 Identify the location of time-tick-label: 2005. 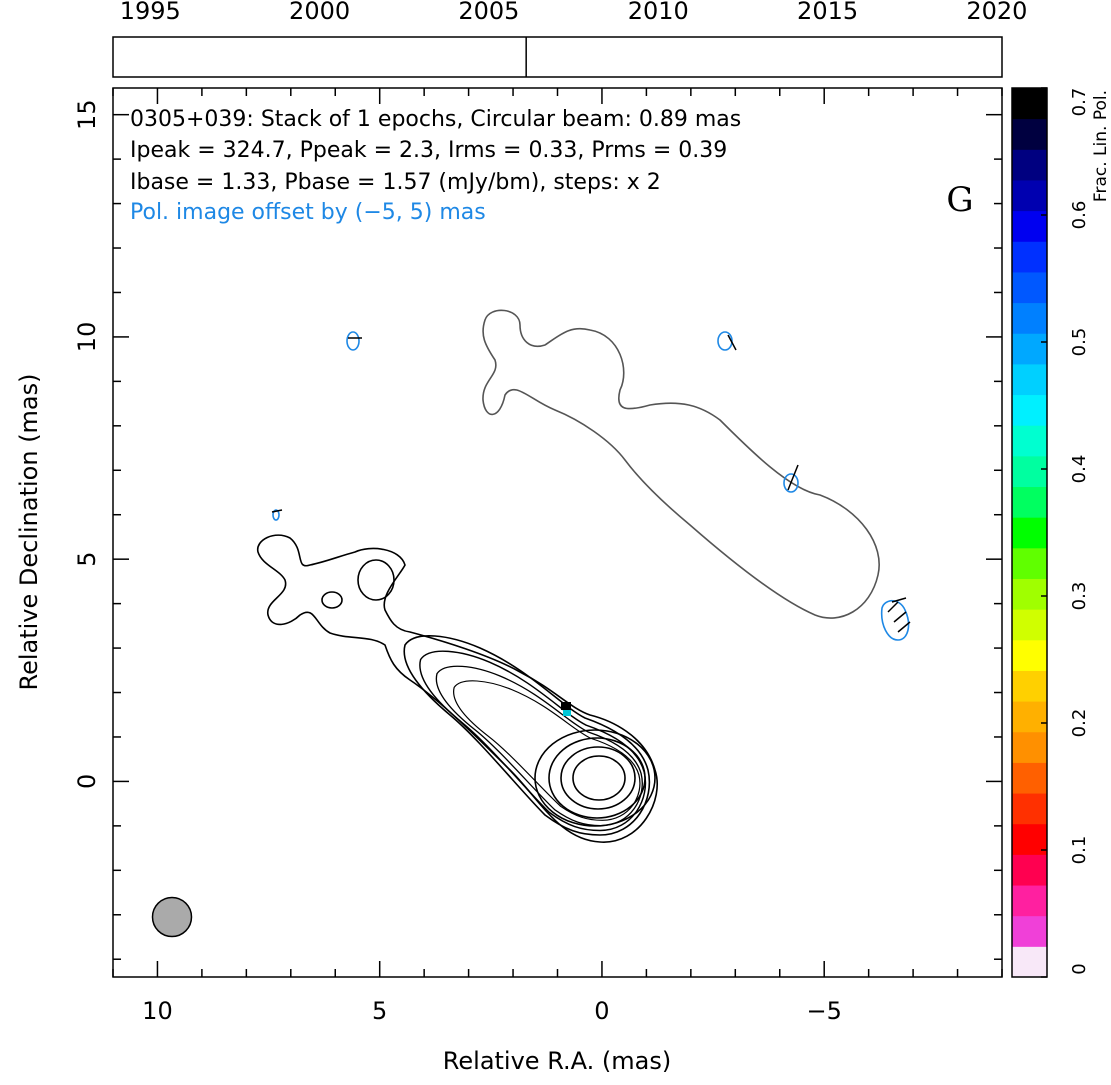
(488, 12).